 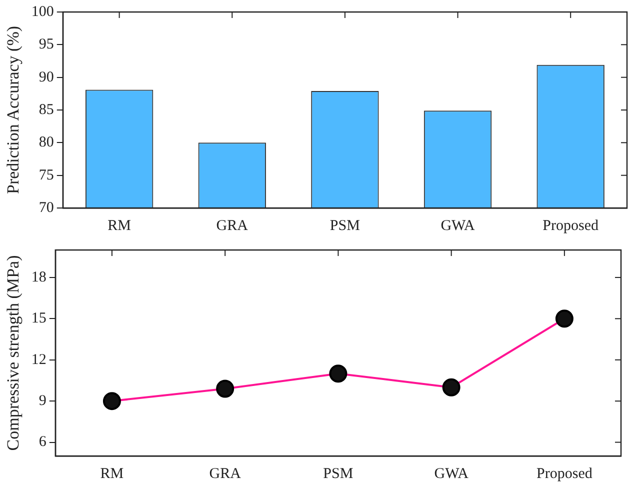 I want to click on y-tick-label: 80, so click(x=46, y=142).